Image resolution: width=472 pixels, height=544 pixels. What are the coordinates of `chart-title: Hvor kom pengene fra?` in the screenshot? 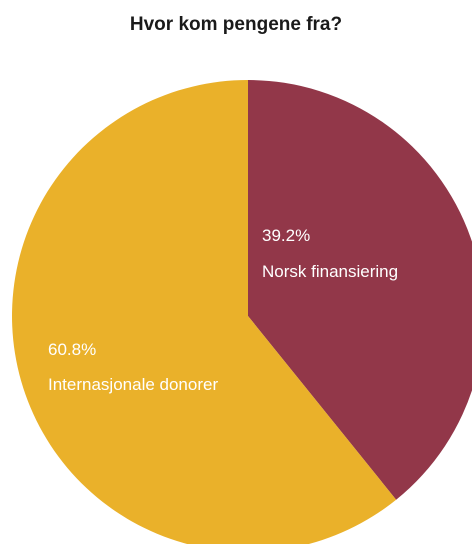 It's located at (236, 24).